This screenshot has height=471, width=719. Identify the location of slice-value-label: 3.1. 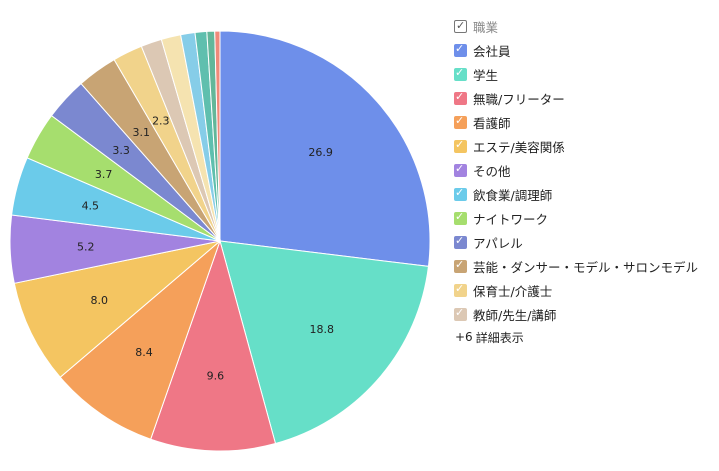
(142, 132).